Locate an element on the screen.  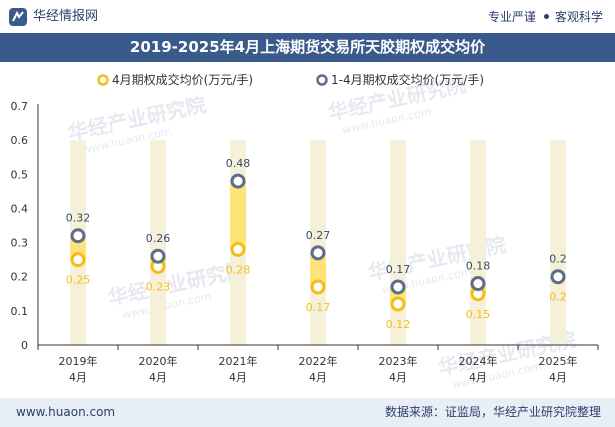
chart-title: 2019-2025年4月上海期货交易所天胶期权成交均价 is located at coordinates (307, 47).